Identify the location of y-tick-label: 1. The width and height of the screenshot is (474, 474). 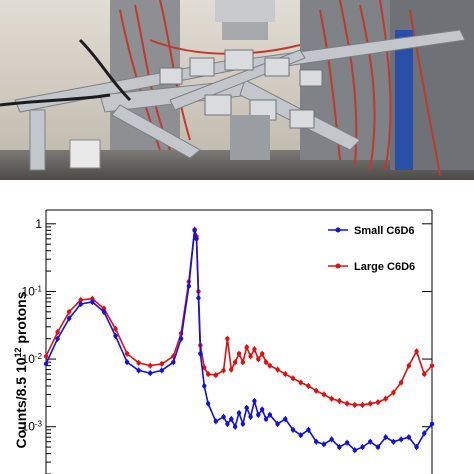
(38, 224).